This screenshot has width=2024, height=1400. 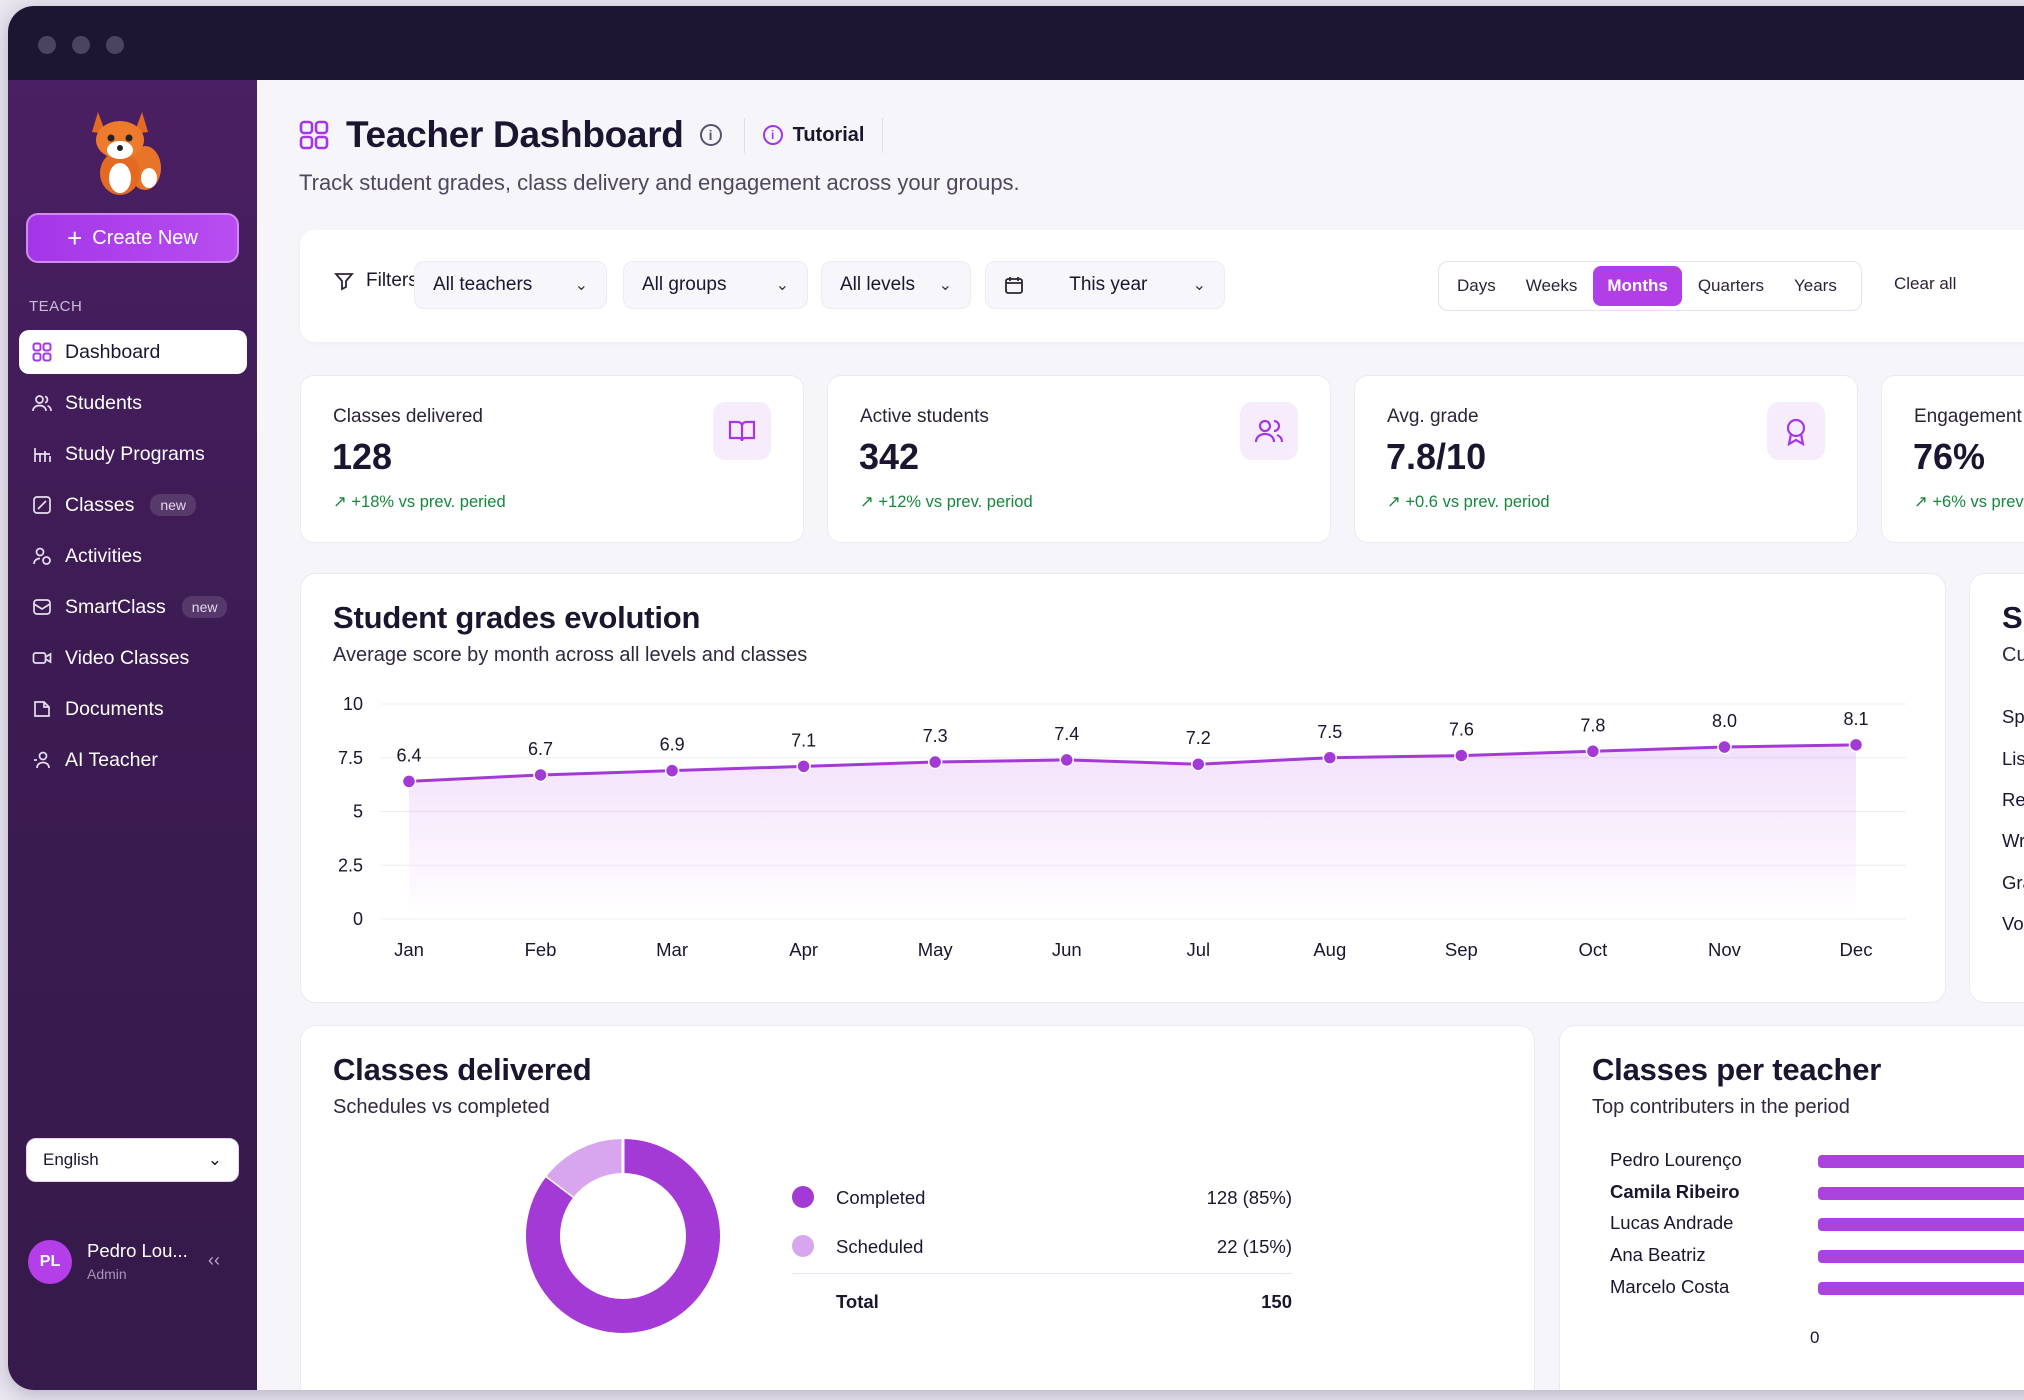 I want to click on skill-label: Voc, so click(x=2013, y=923).